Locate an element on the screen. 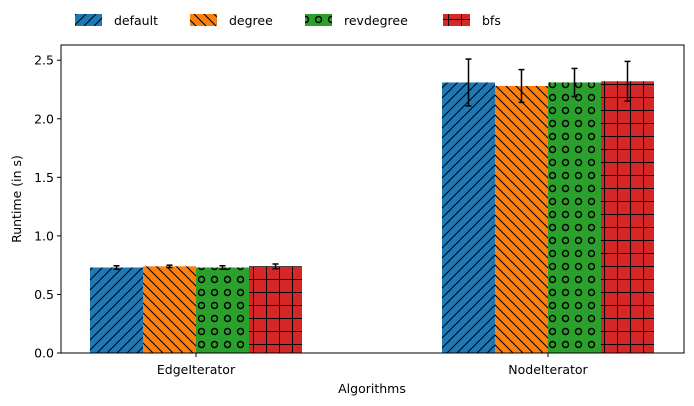  bar-hatch-bfs-EdgeIterator is located at coordinates (275, 309).